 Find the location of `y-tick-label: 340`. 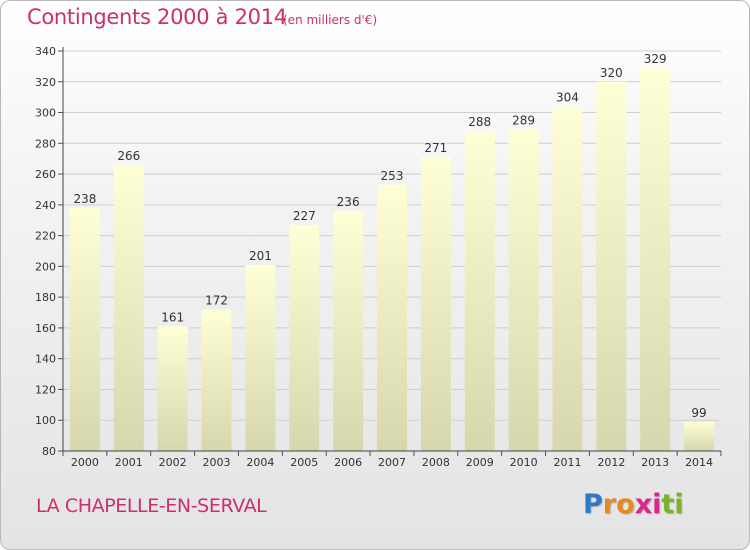

y-tick-label: 340 is located at coordinates (45, 51).